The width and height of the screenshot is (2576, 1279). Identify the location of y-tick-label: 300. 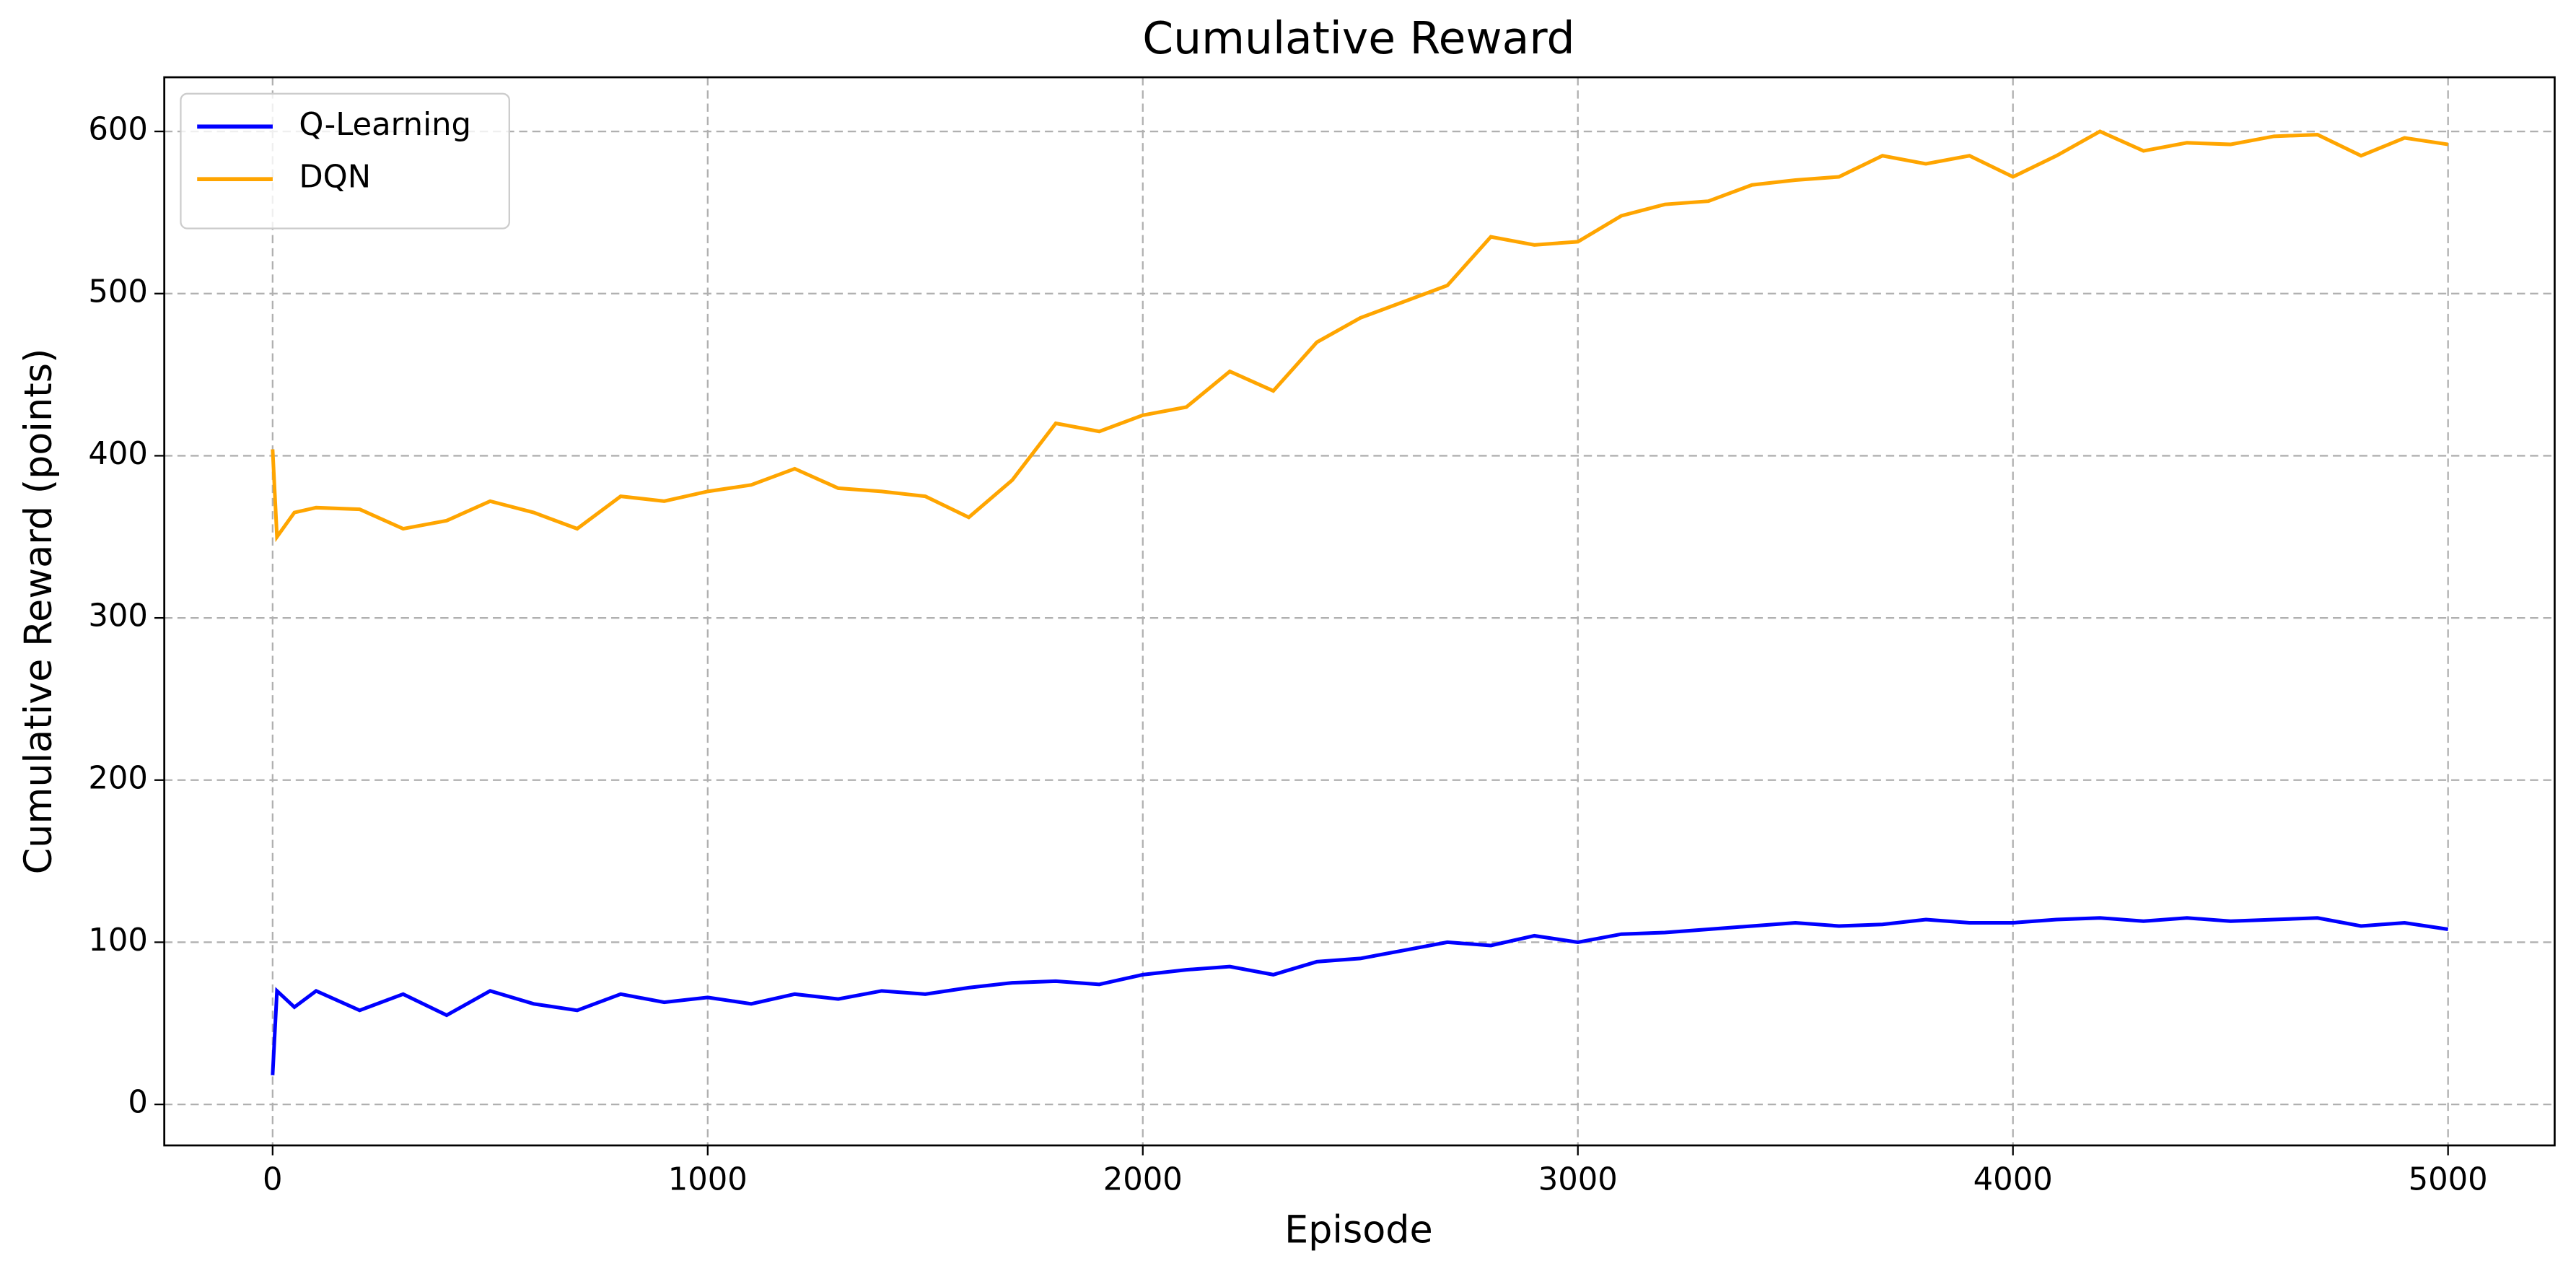
(118, 616).